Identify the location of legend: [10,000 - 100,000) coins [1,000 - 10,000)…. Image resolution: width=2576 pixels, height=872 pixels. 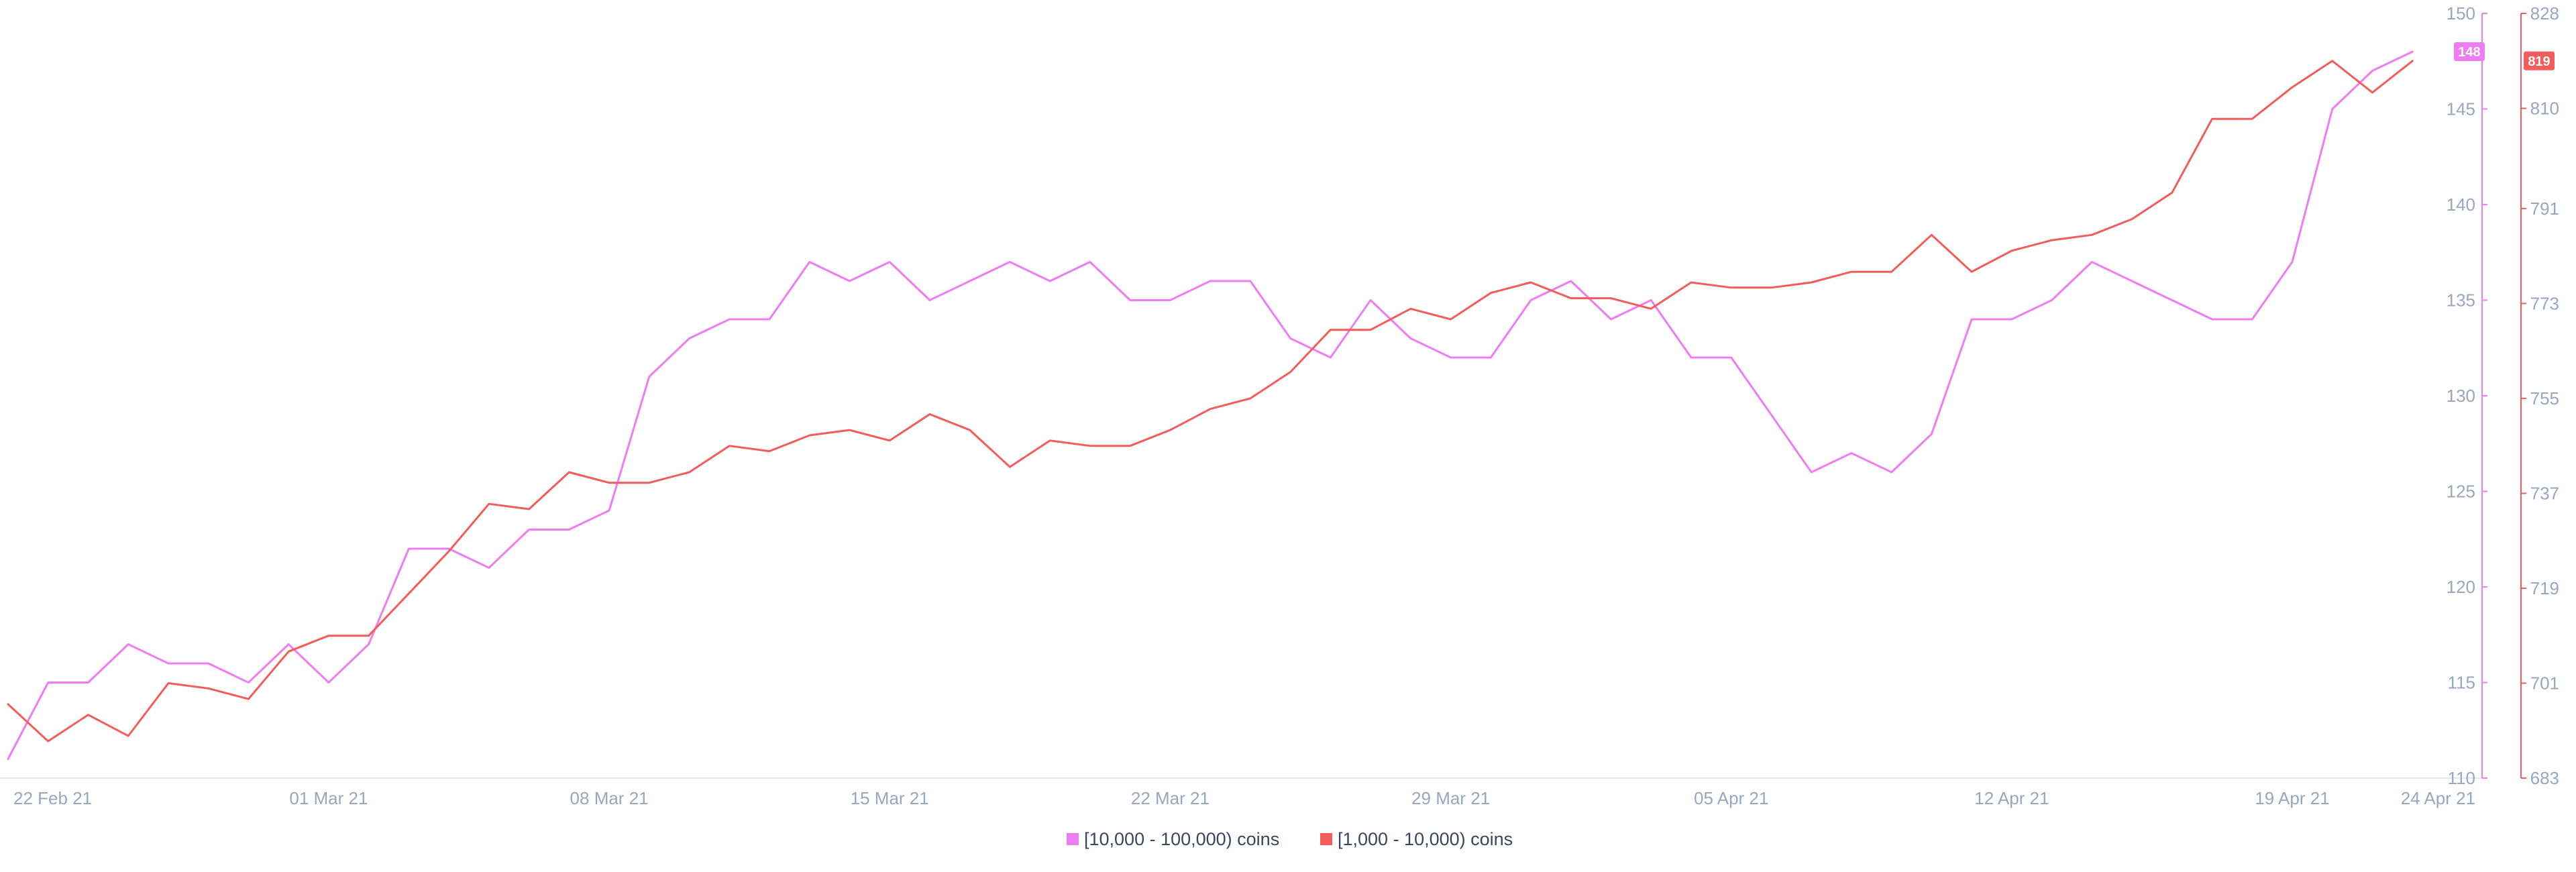
(1290, 839).